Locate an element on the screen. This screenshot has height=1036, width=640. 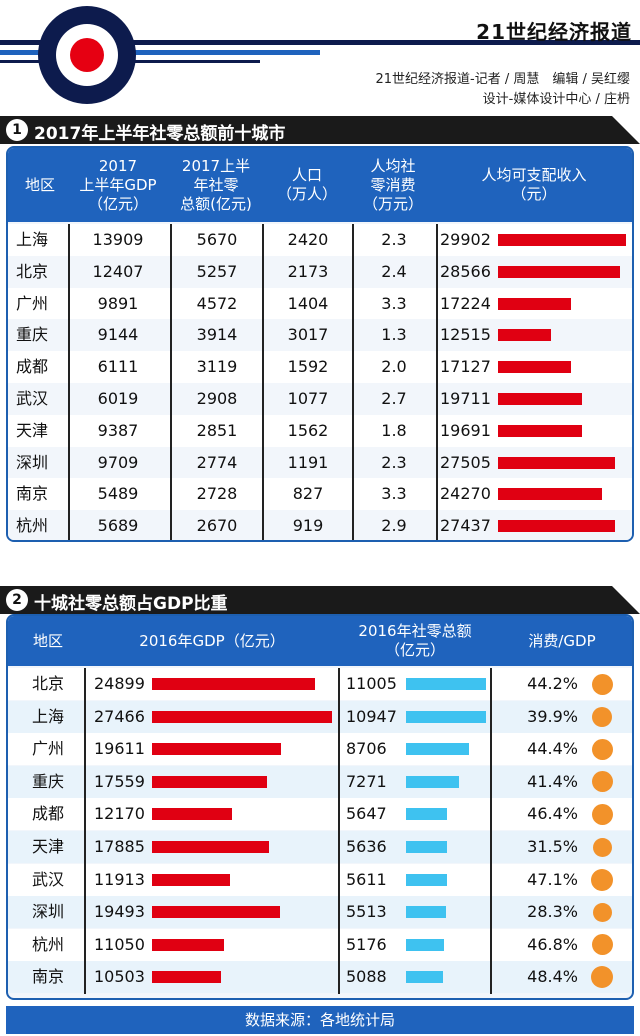
table1-cell-per-capita: 2.4 is located at coordinates (394, 271).